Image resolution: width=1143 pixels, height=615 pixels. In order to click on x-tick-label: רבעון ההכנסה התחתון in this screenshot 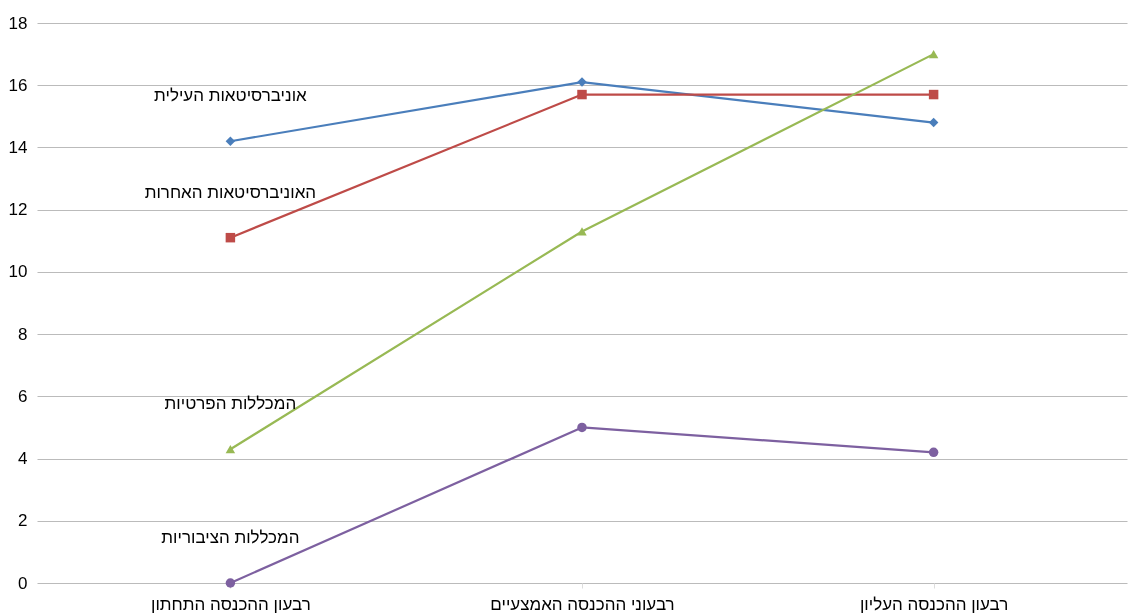, I will do `click(231, 604)`.